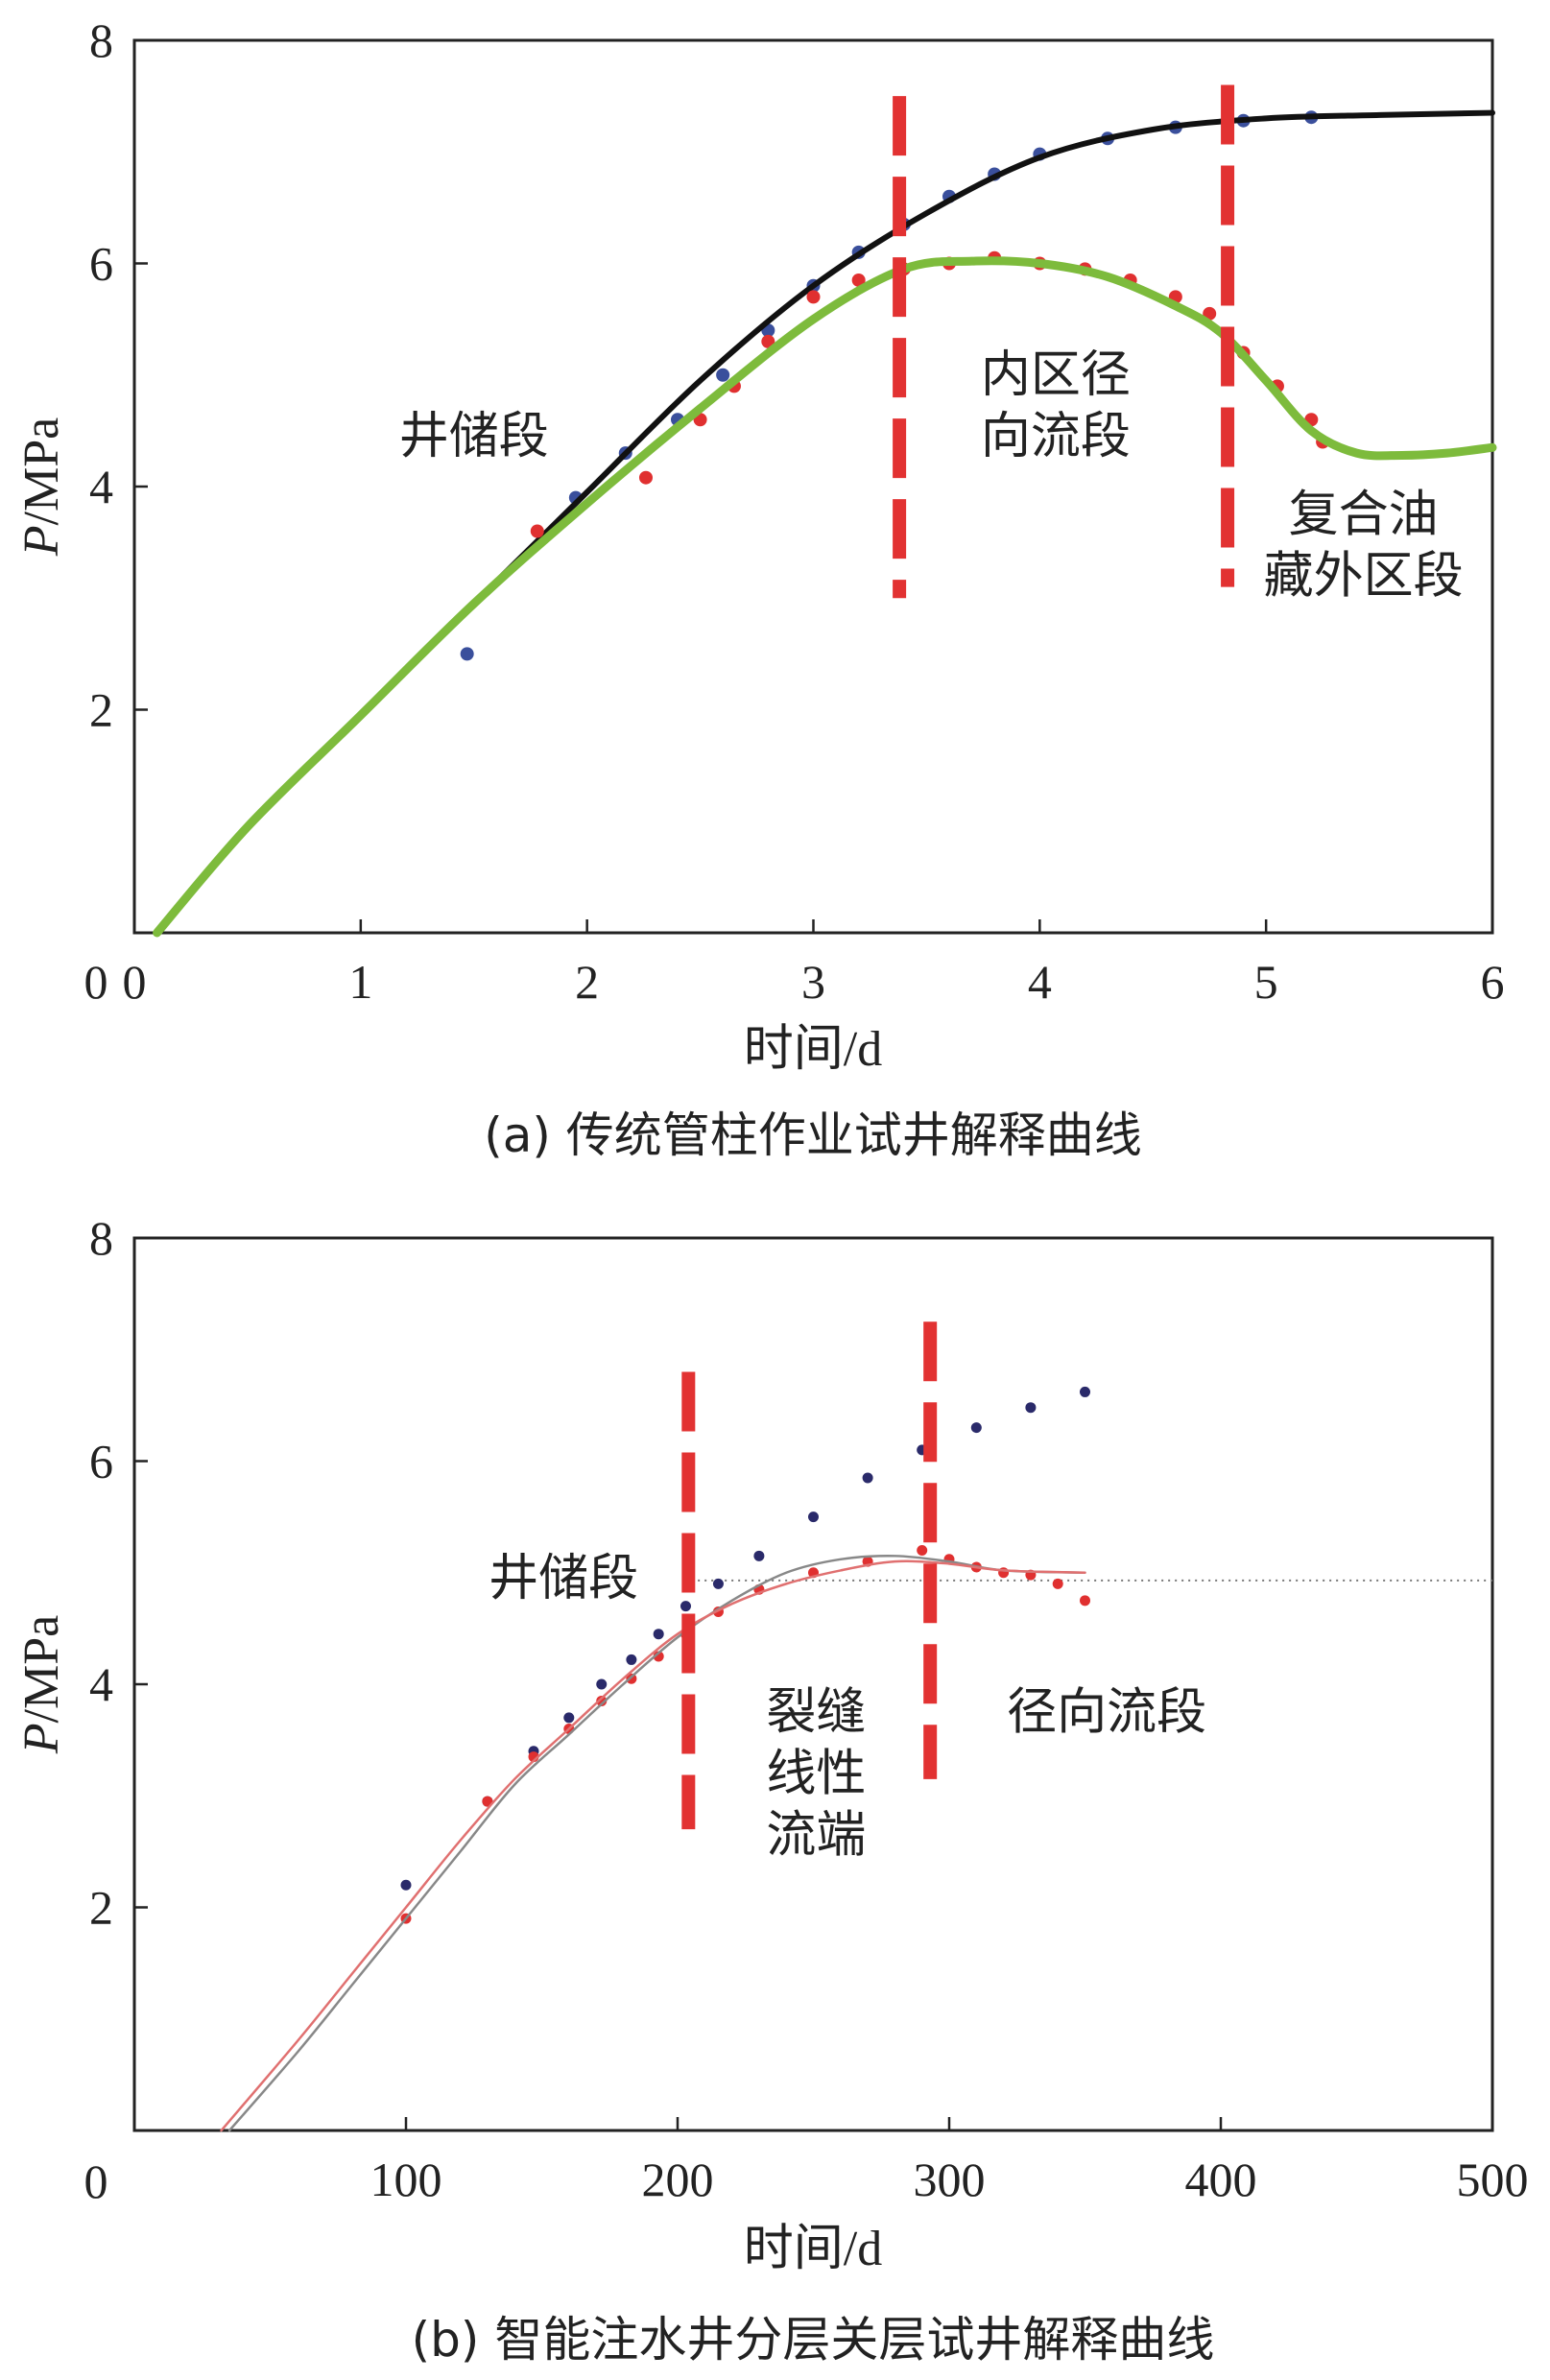 This screenshot has width=1550, height=2380. Describe the element at coordinates (813, 2249) in the screenshot. I see `panel-b-x-axis-label: 时间/d` at that location.